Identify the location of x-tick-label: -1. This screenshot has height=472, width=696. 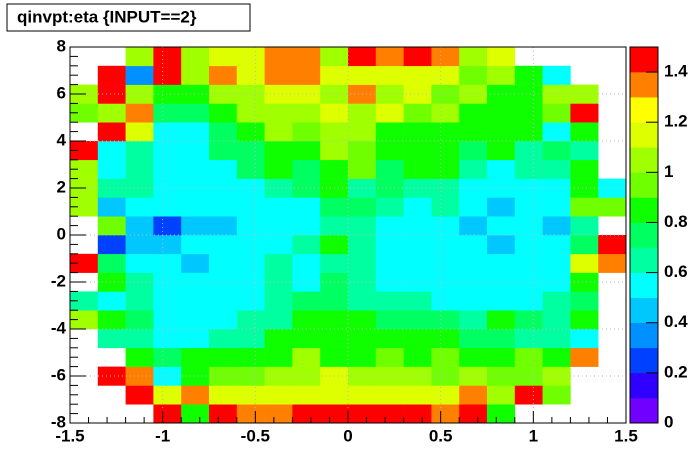
(162, 435).